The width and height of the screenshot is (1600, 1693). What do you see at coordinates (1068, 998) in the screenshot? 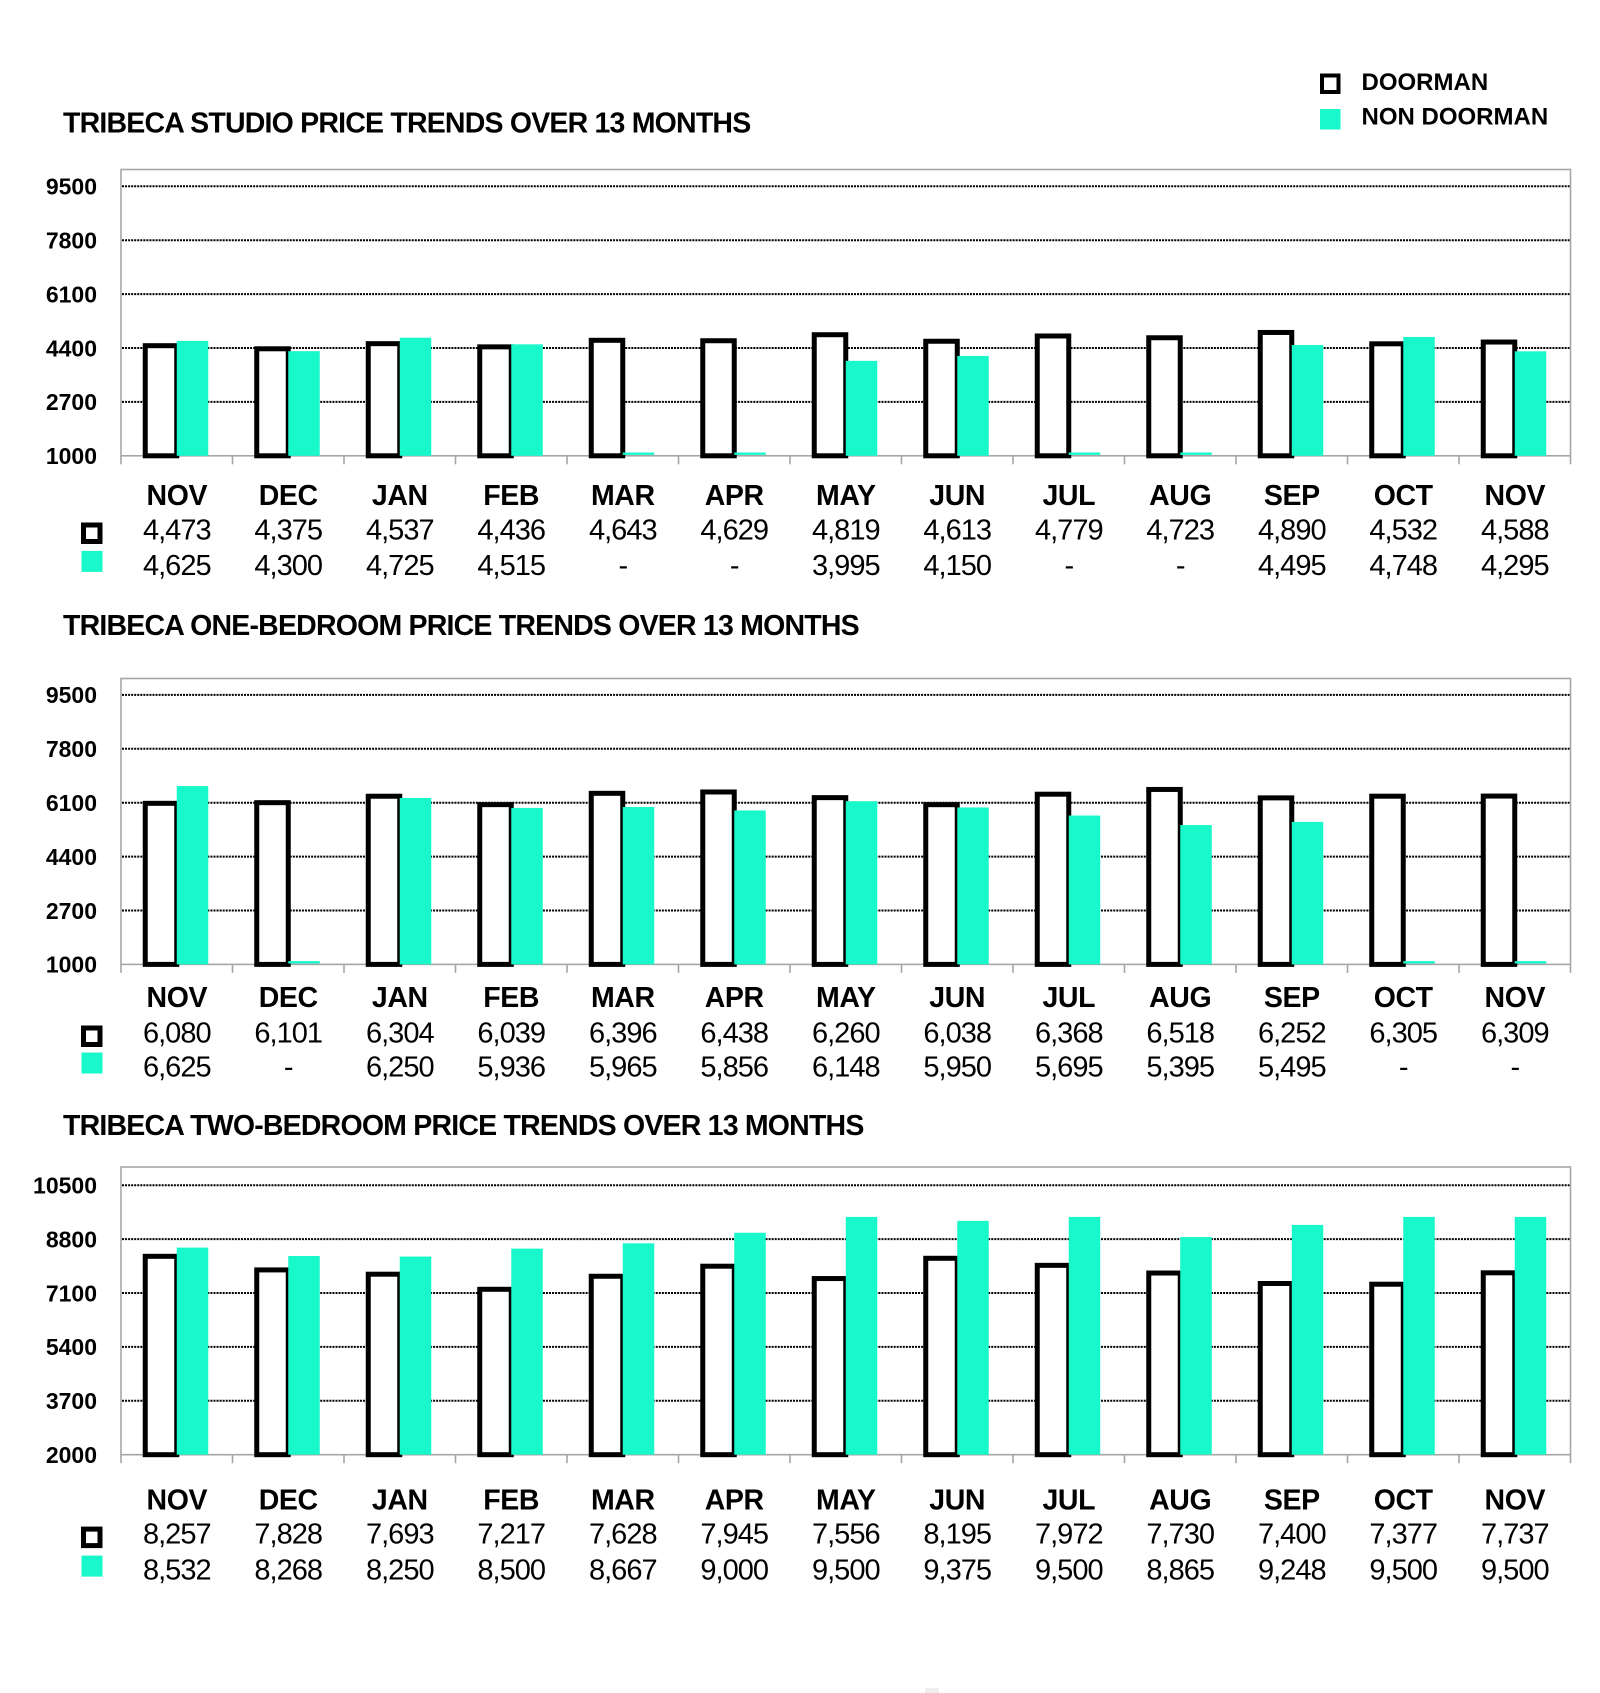
I see `svg-text: JUL` at bounding box center [1068, 998].